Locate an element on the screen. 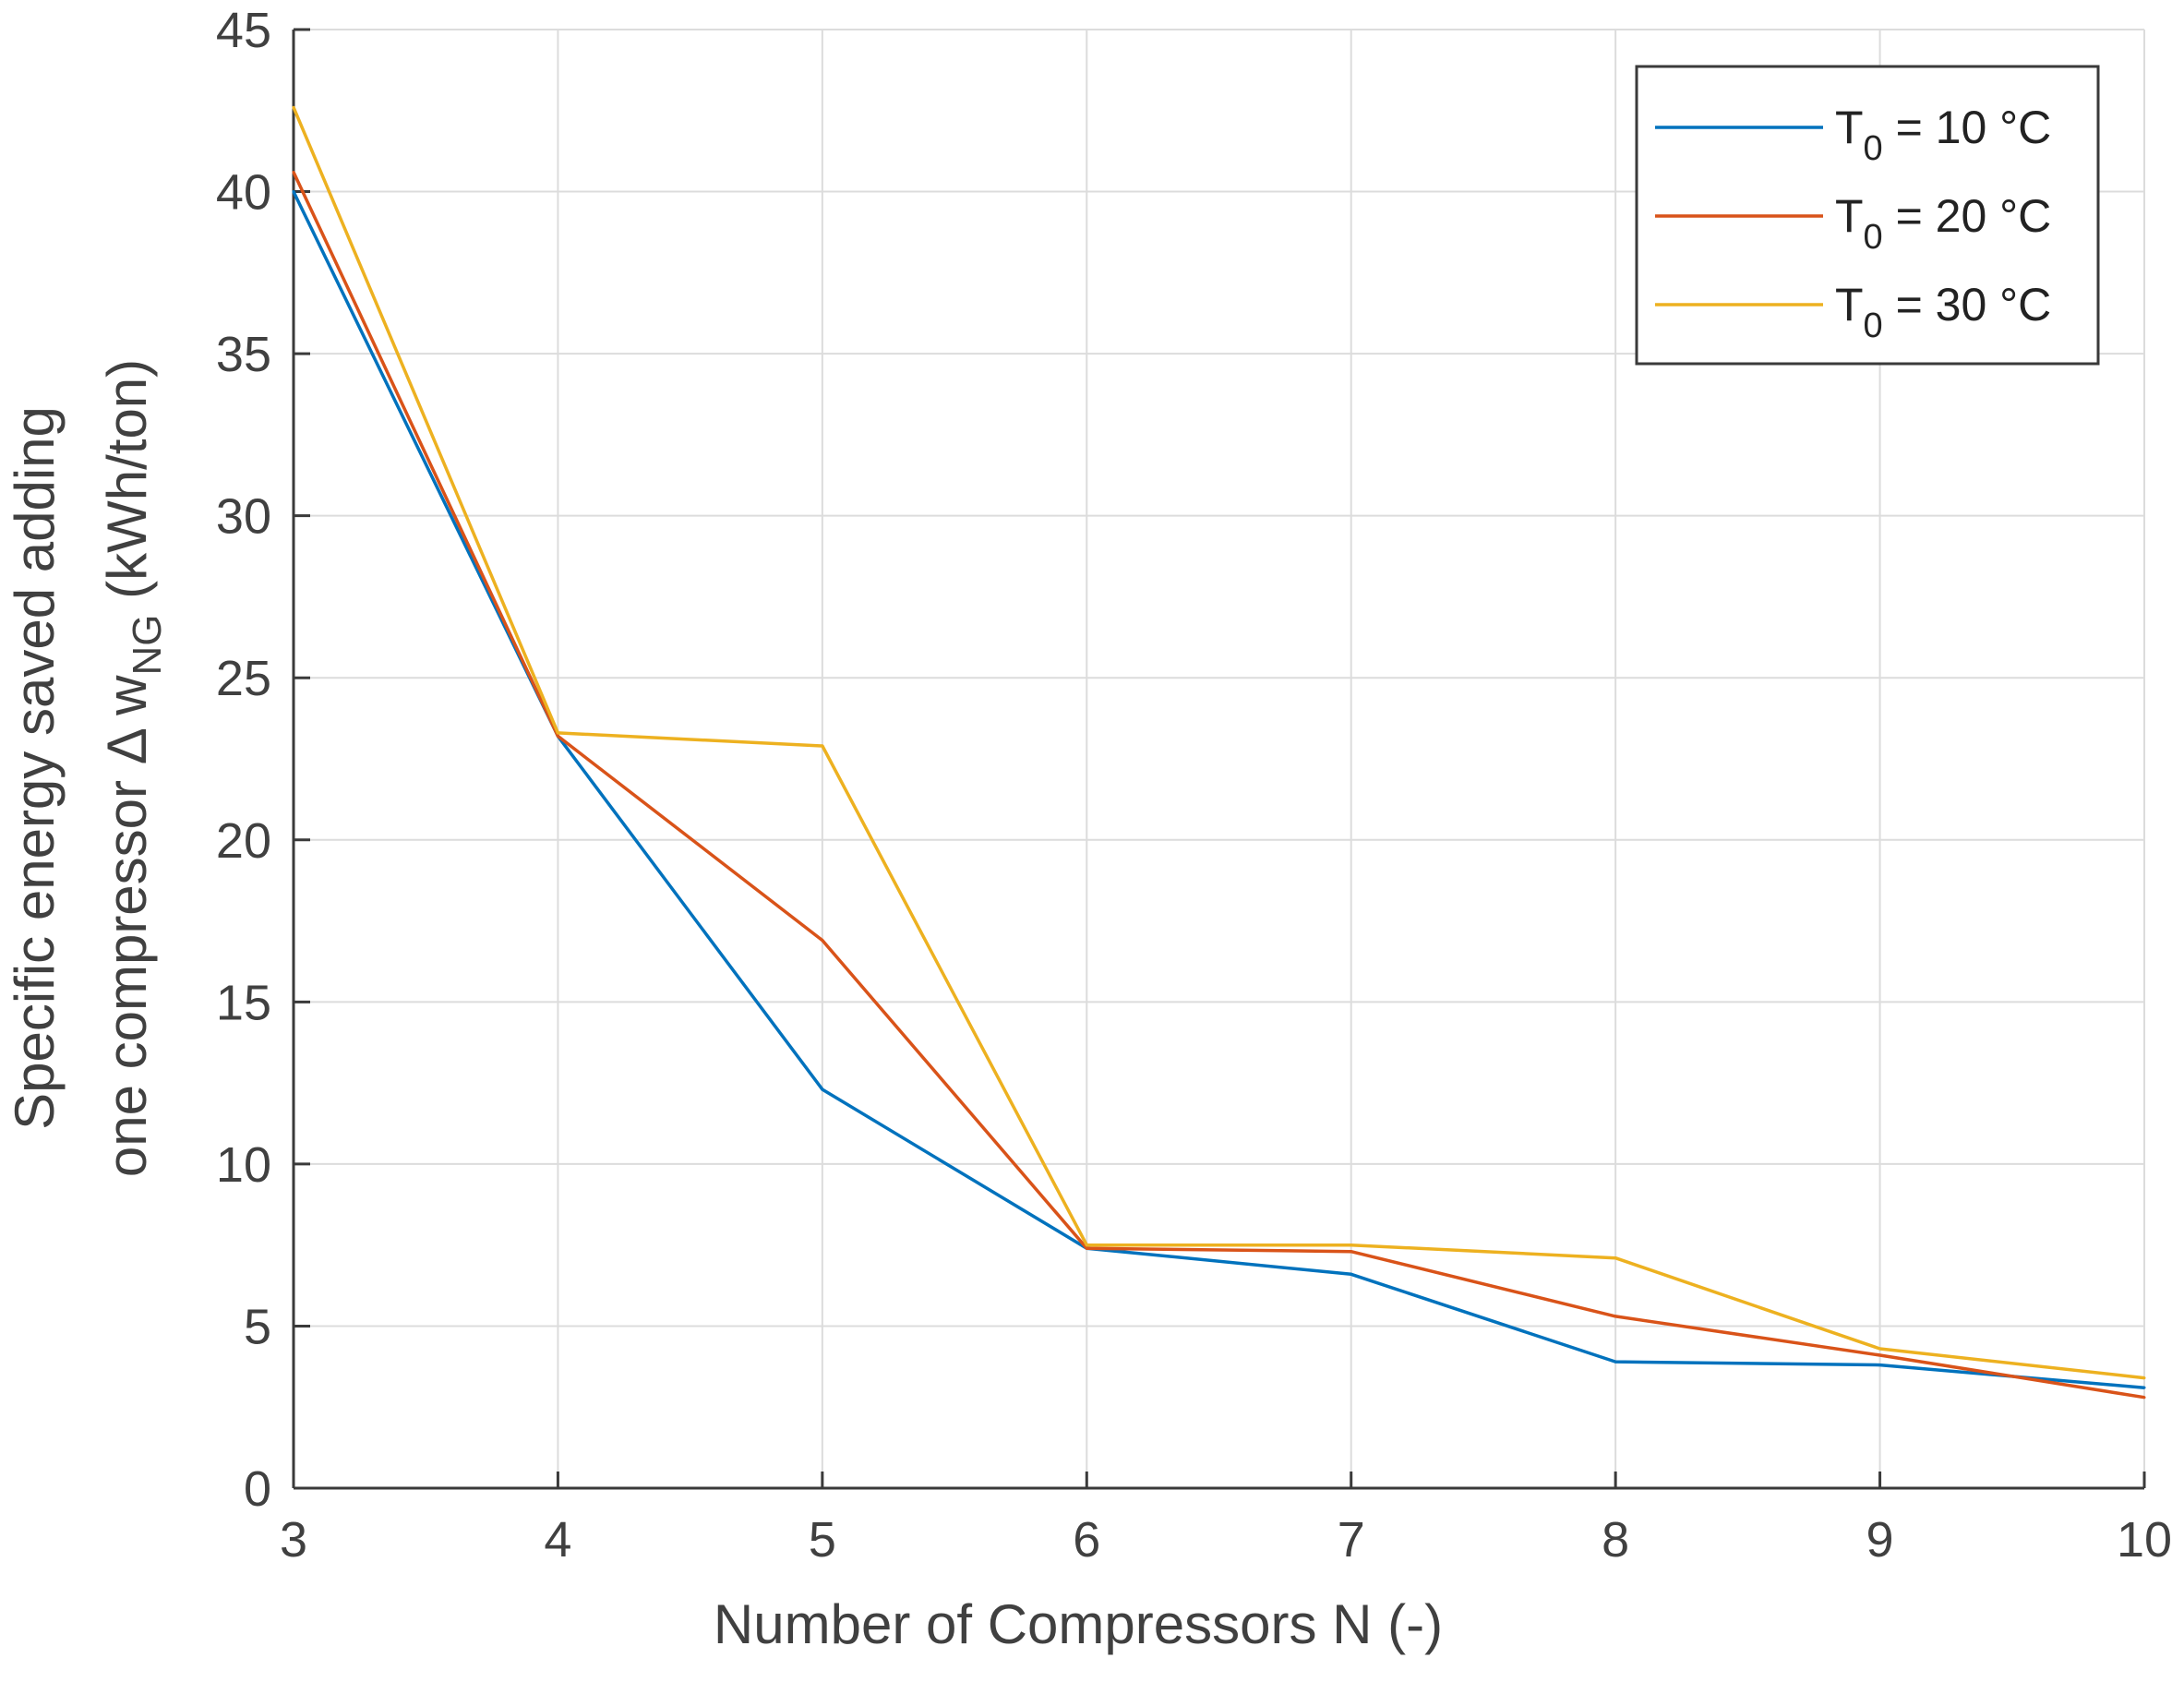 Image resolution: width=2184 pixels, height=1682 pixels. y-tick-label: 10 is located at coordinates (243, 1165).